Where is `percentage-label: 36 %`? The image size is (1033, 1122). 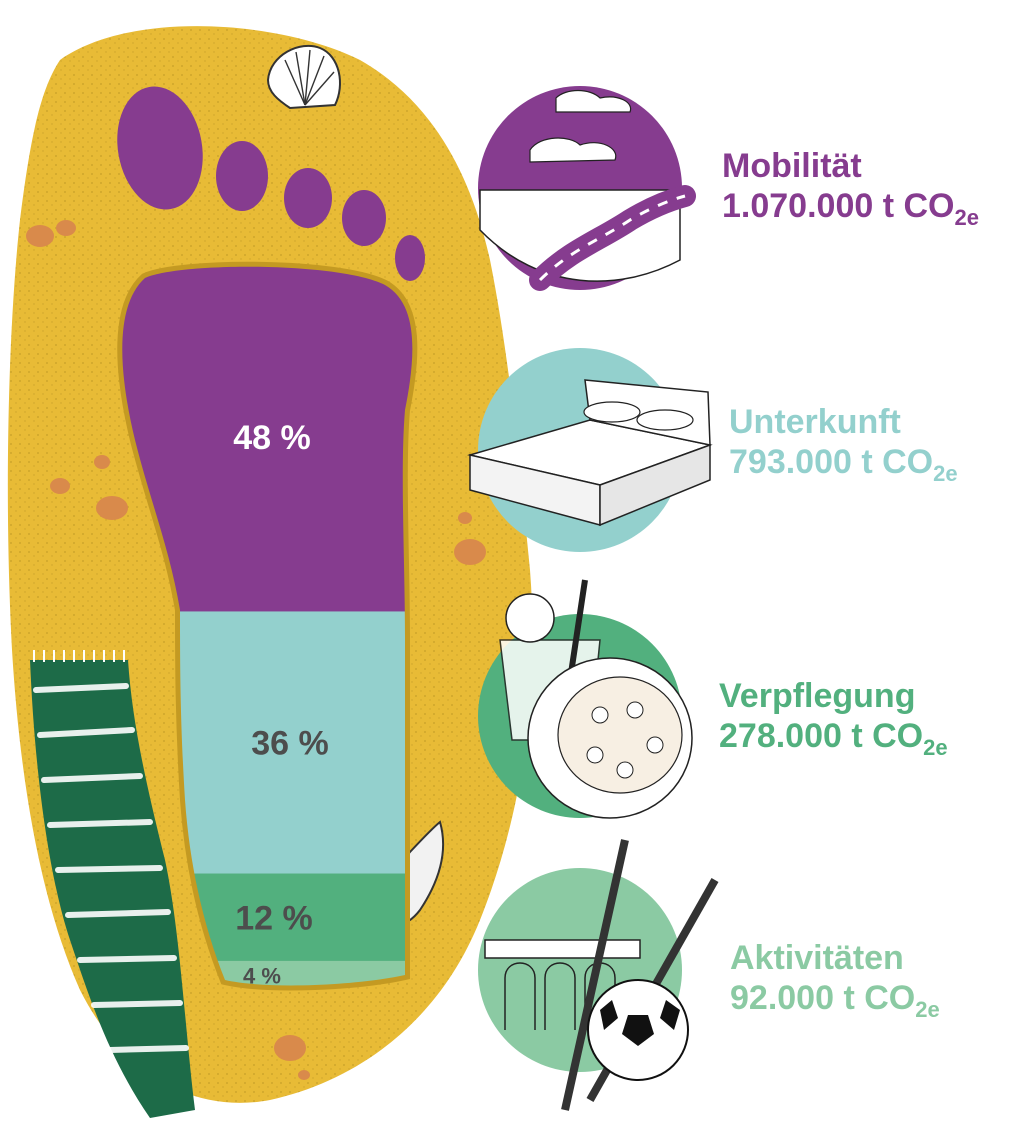 percentage-label: 36 % is located at coordinates (290, 744).